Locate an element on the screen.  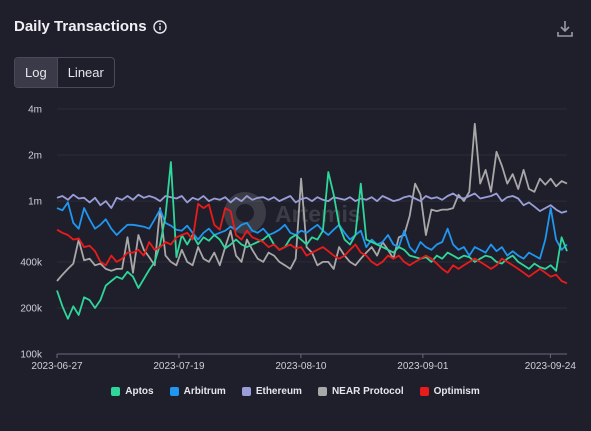
series-line-ethereum is located at coordinates (312, 203).